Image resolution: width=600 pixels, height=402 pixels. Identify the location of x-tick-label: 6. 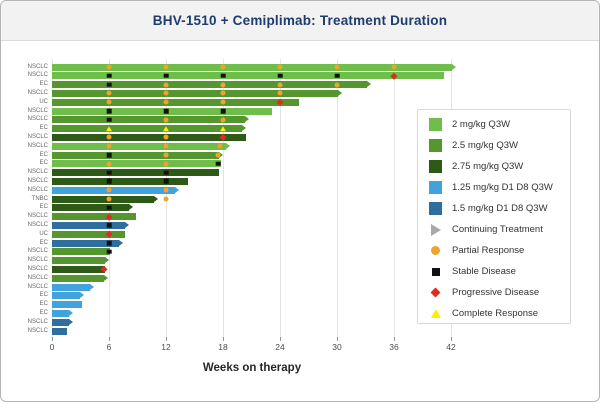
(109, 347).